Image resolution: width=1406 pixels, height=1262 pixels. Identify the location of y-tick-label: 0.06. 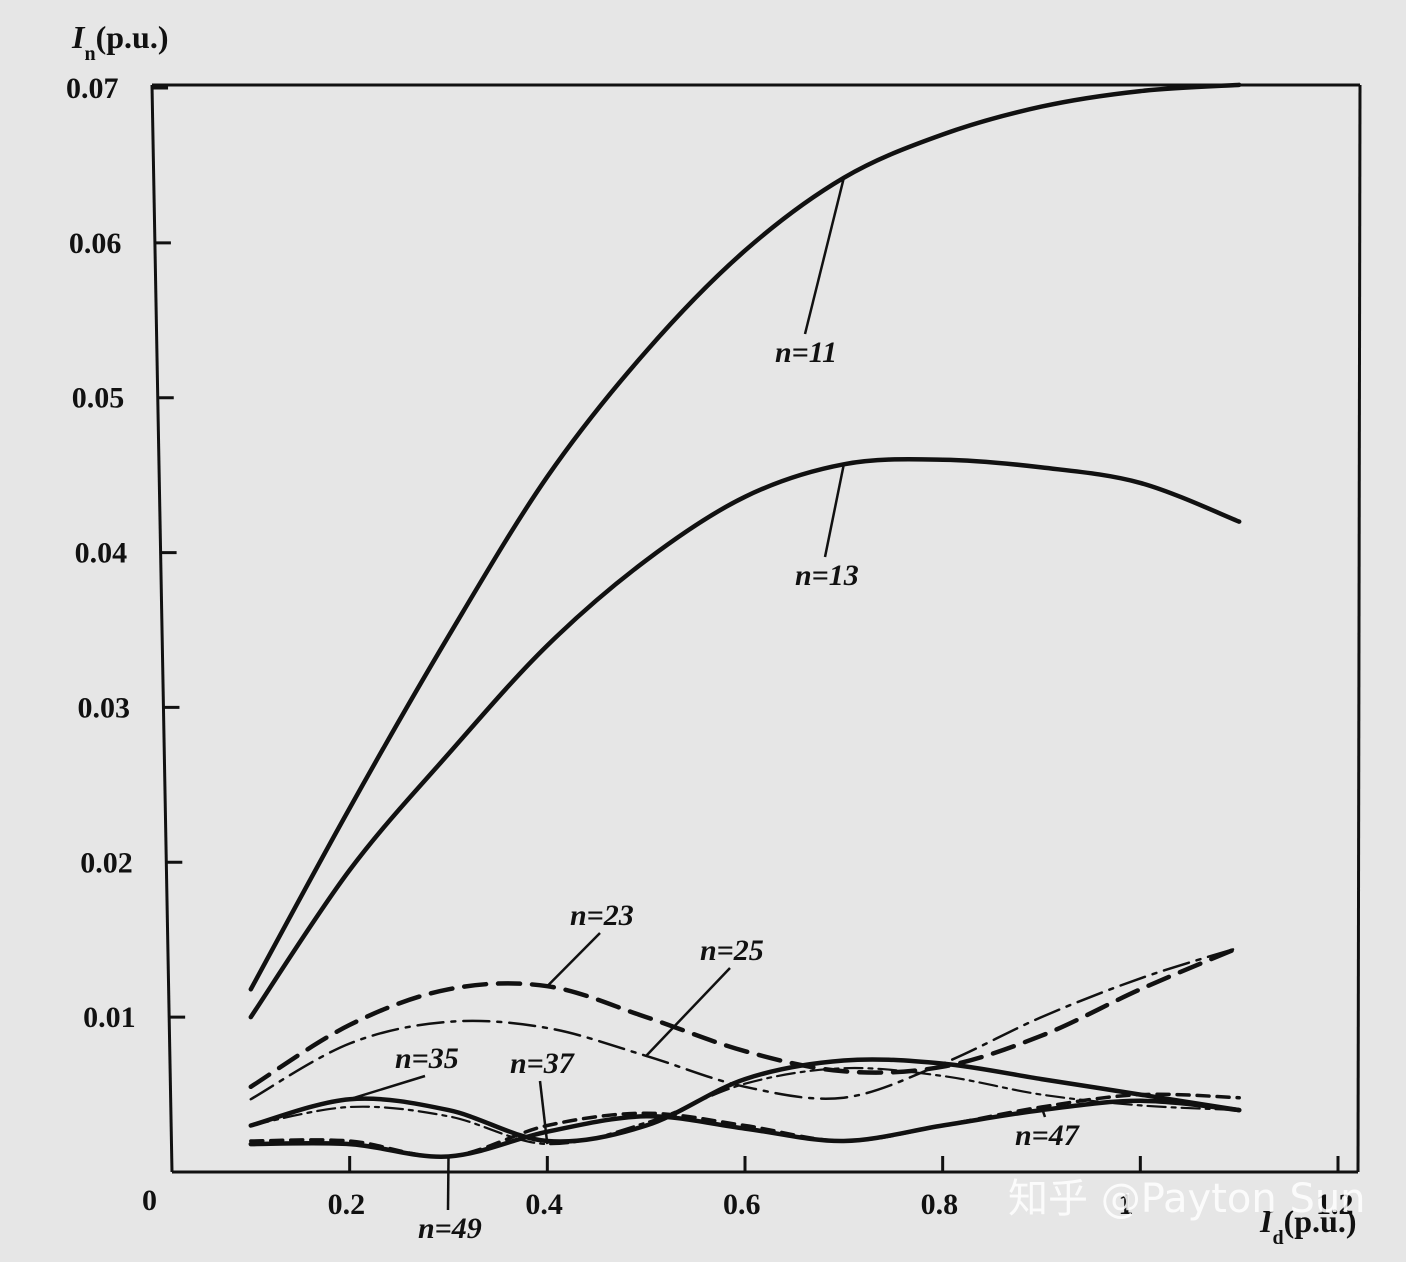
(95, 243).